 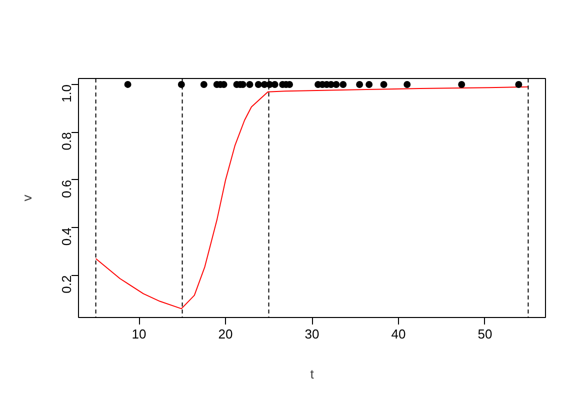 What do you see at coordinates (66, 189) in the screenshot?
I see `y-tick-label: 0.6` at bounding box center [66, 189].